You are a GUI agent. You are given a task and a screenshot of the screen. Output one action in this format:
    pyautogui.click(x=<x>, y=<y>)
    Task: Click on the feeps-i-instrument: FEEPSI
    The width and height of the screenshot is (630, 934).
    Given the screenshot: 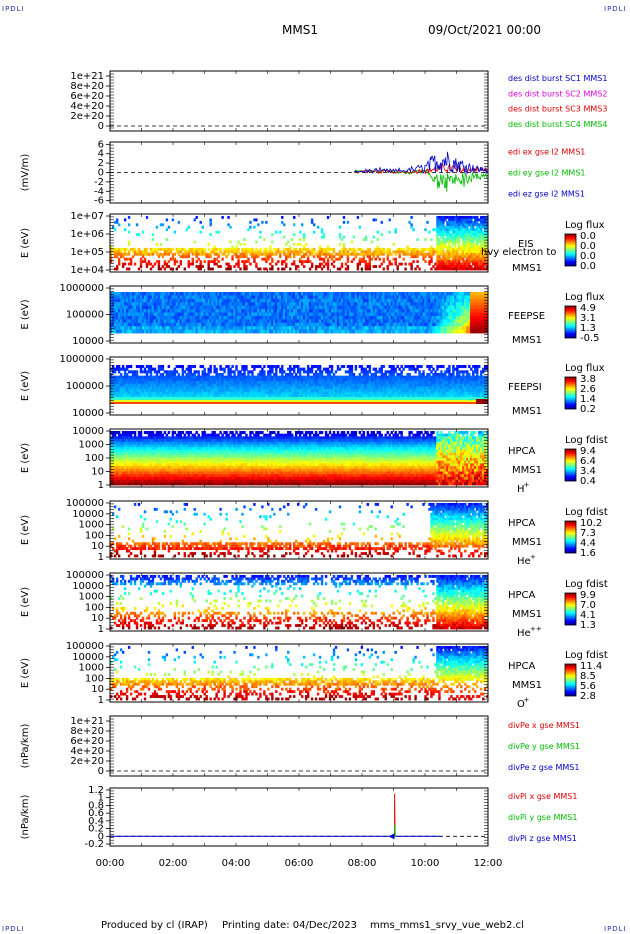 What is the action you would take?
    pyautogui.click(x=525, y=387)
    